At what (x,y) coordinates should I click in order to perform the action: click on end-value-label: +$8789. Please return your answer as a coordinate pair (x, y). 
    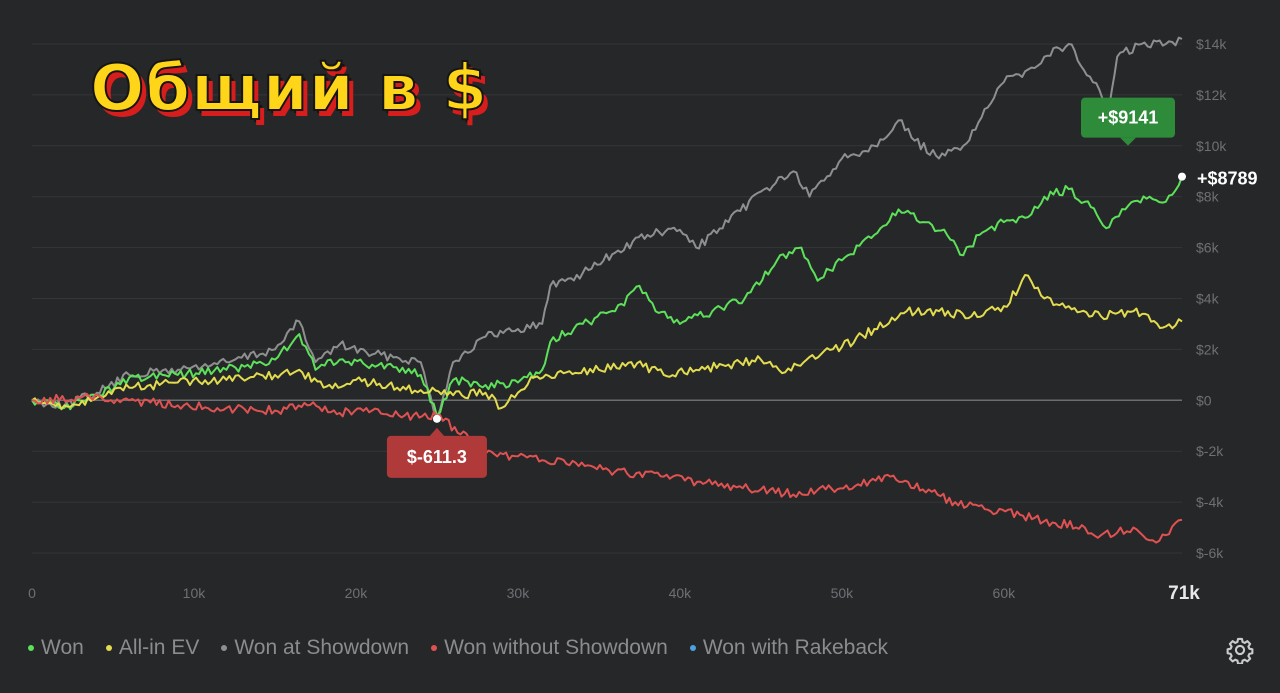
    Looking at the image, I should click on (1227, 179).